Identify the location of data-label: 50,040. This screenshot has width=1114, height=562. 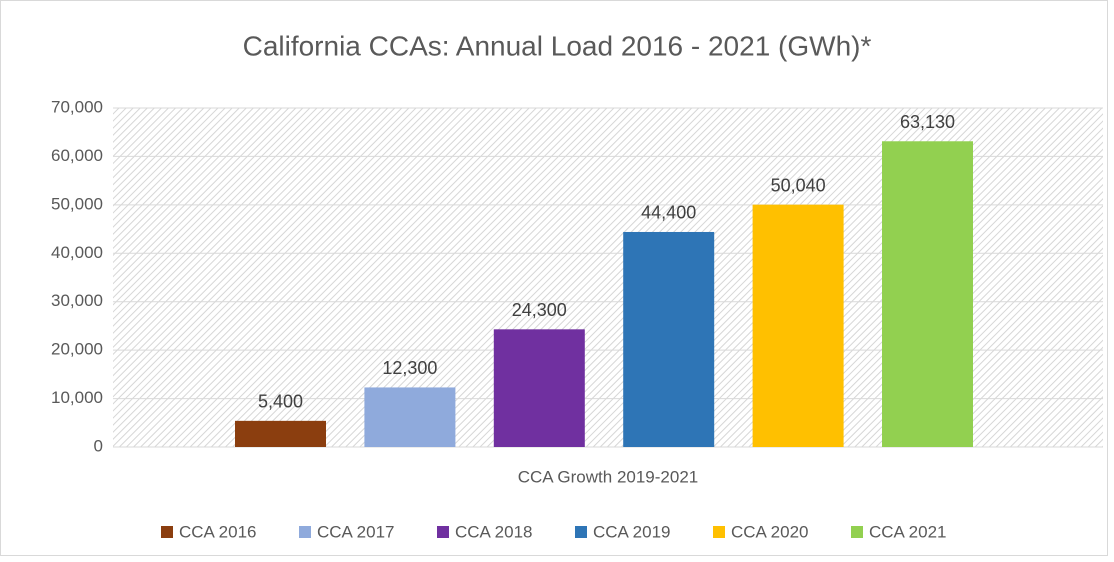
(798, 185).